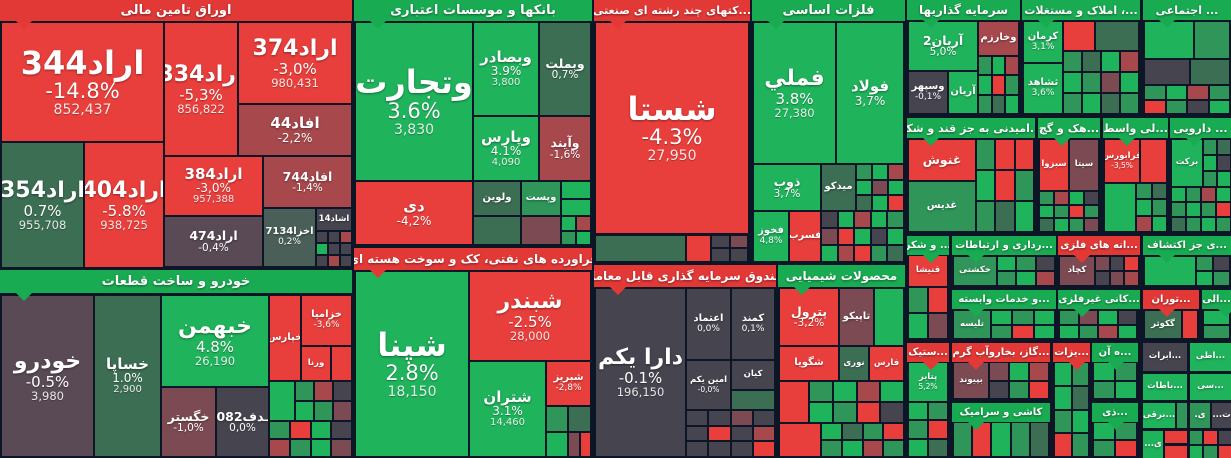 The width and height of the screenshot is (1231, 458). What do you see at coordinates (886, 363) in the screenshot?
I see `stock-tile: فارس` at bounding box center [886, 363].